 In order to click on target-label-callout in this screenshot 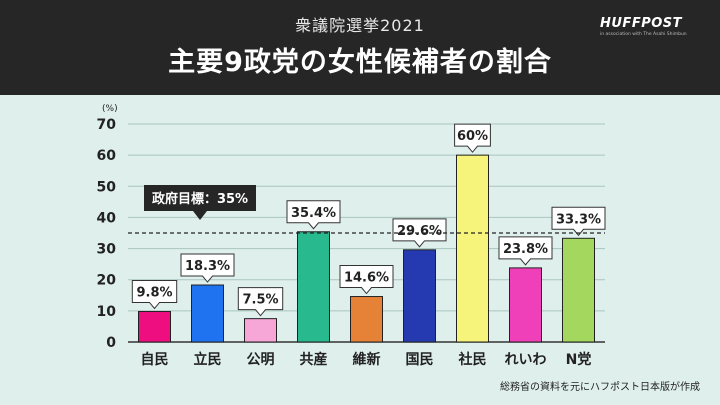, I will do `click(200, 202)`.